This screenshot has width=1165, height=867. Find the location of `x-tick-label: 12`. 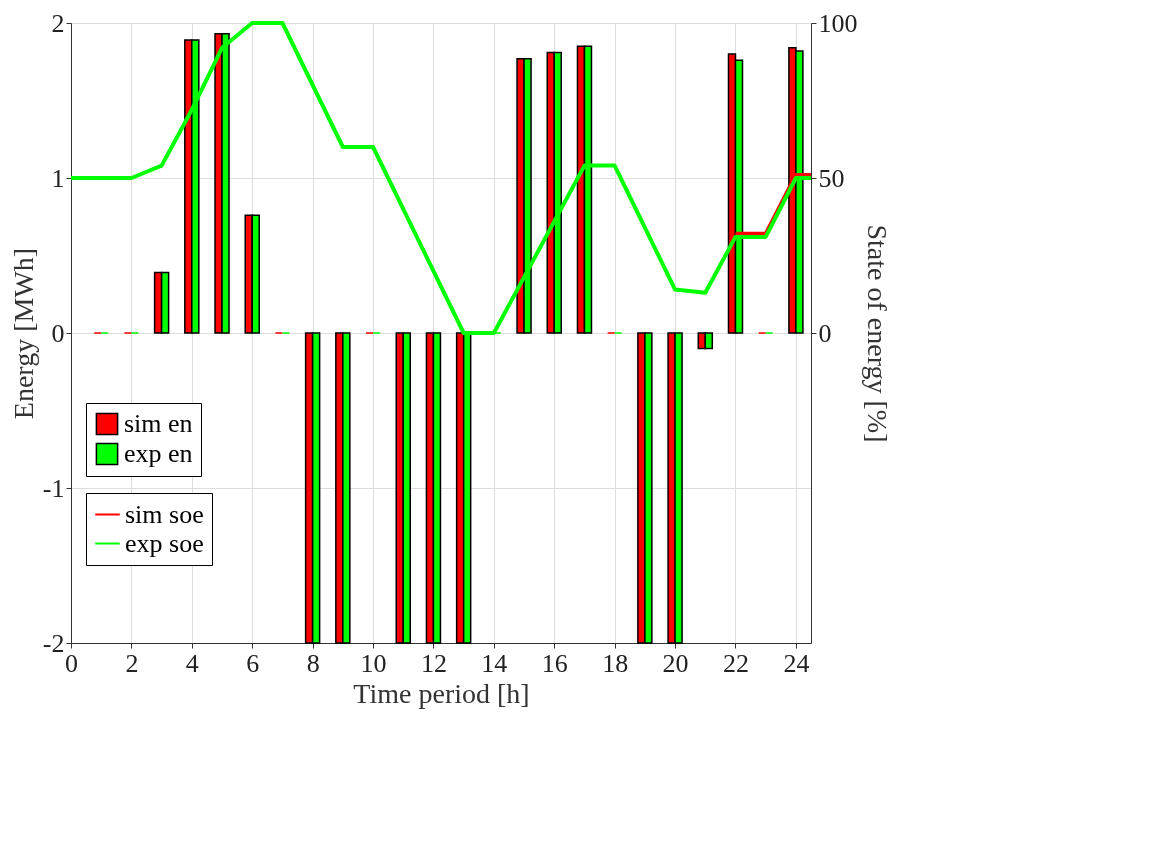

x-tick-label: 12 is located at coordinates (433, 663).